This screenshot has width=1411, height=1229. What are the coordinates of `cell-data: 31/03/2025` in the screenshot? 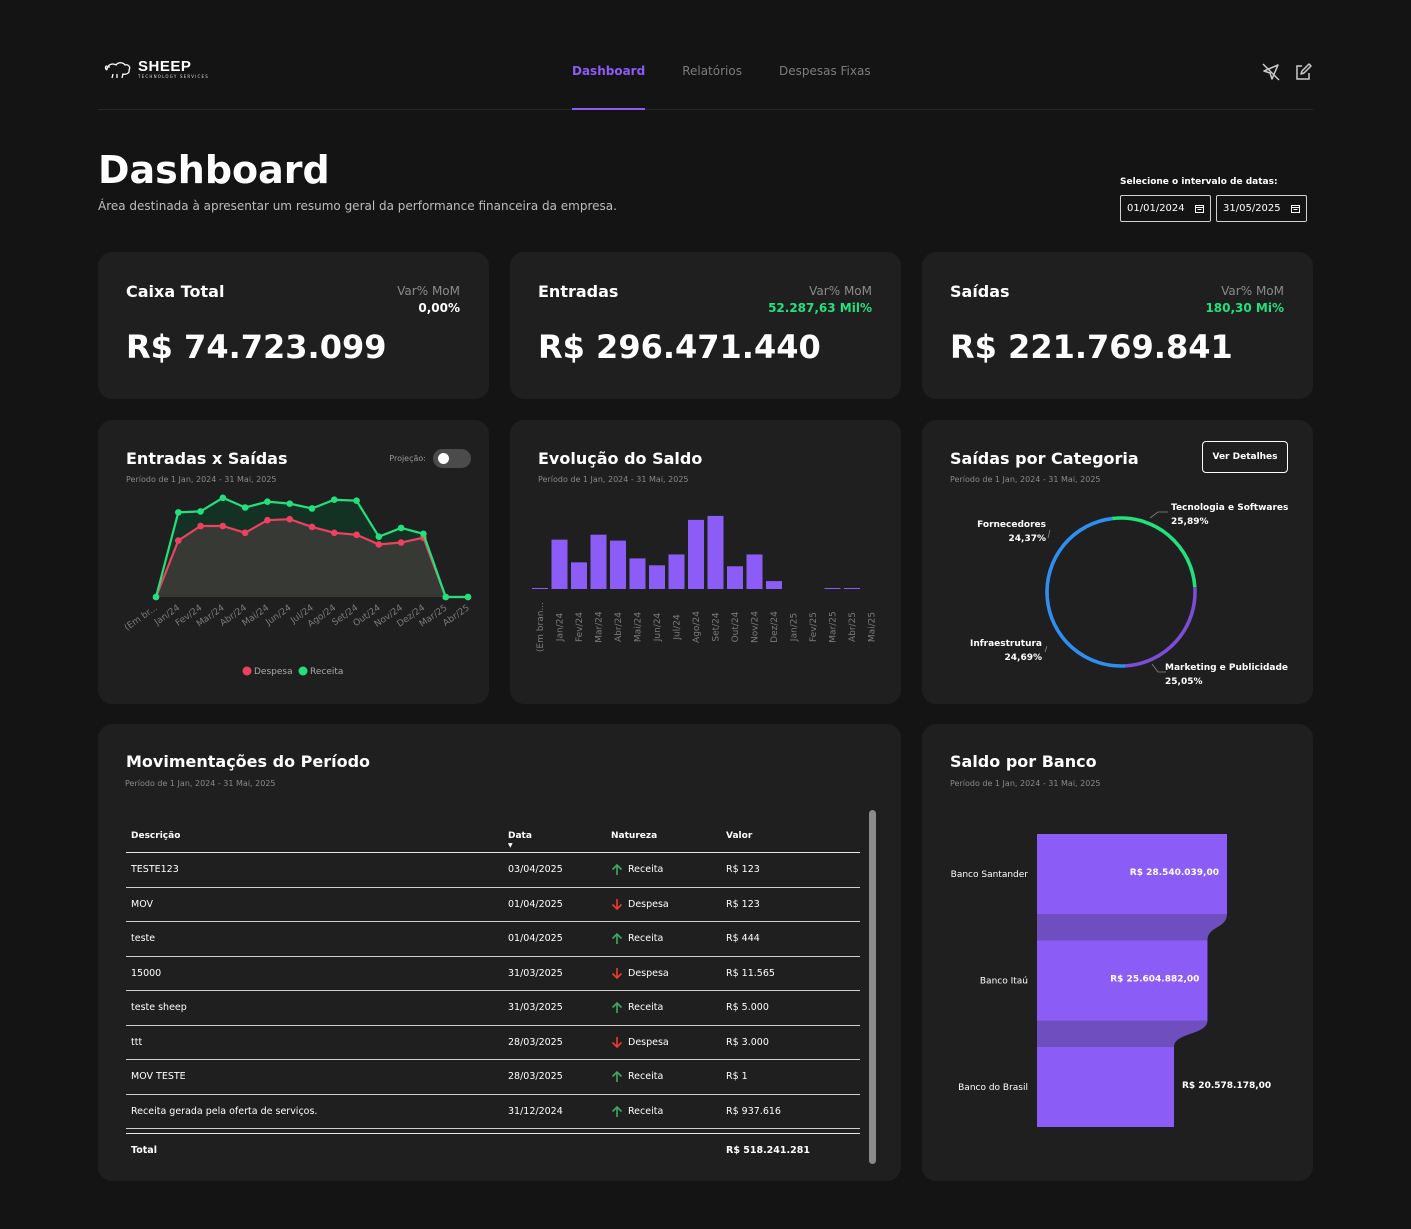 It's located at (535, 973).